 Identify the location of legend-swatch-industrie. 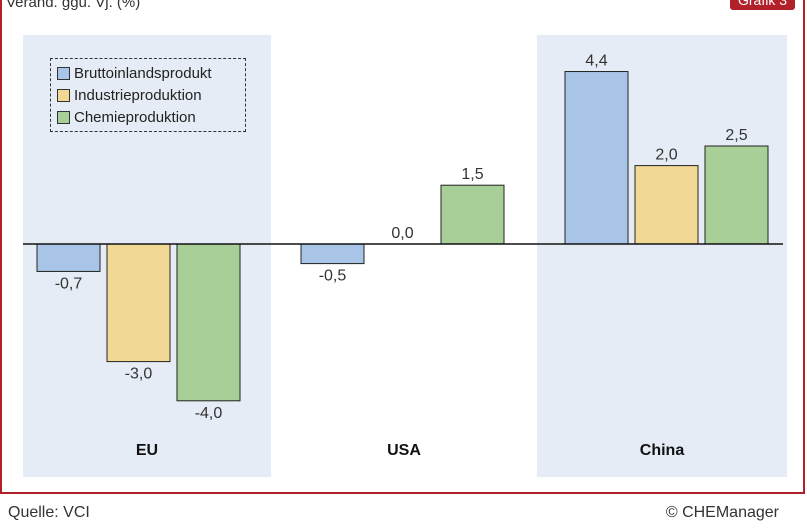
(63, 95).